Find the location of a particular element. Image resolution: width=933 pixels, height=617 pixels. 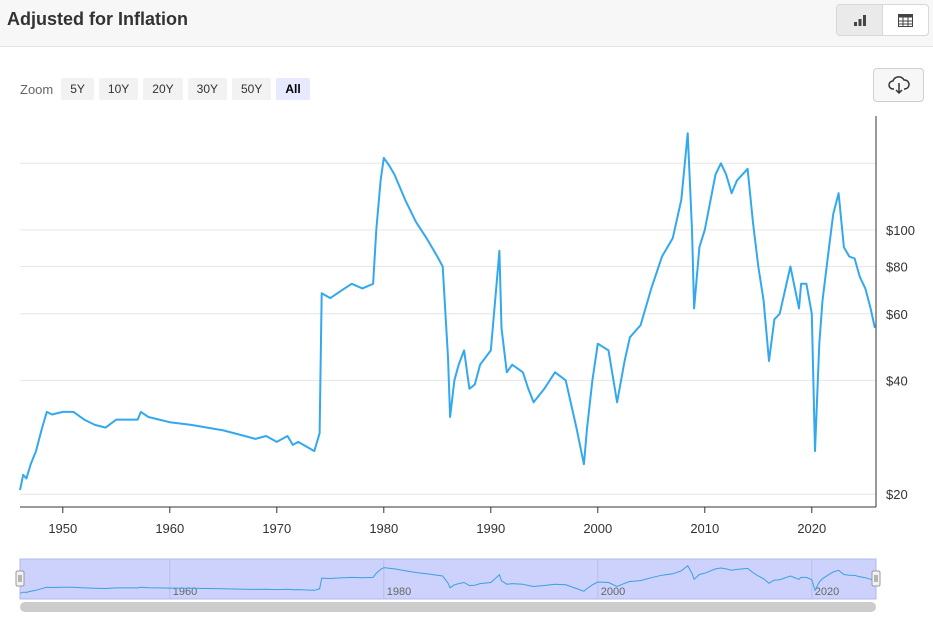

x-tick-label: 2000 is located at coordinates (597, 528).